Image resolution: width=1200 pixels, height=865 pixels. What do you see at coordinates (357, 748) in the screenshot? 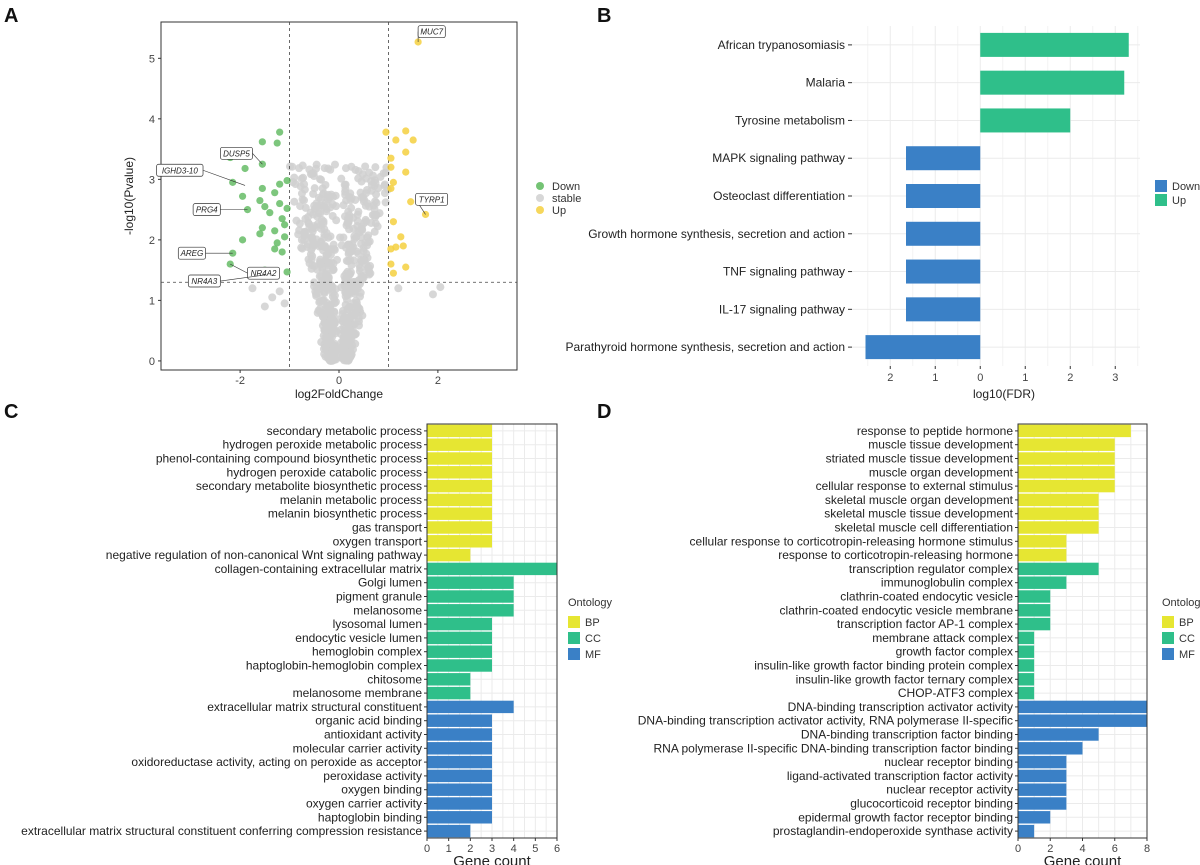
I see `category-label: molecular carrier activity` at bounding box center [357, 748].